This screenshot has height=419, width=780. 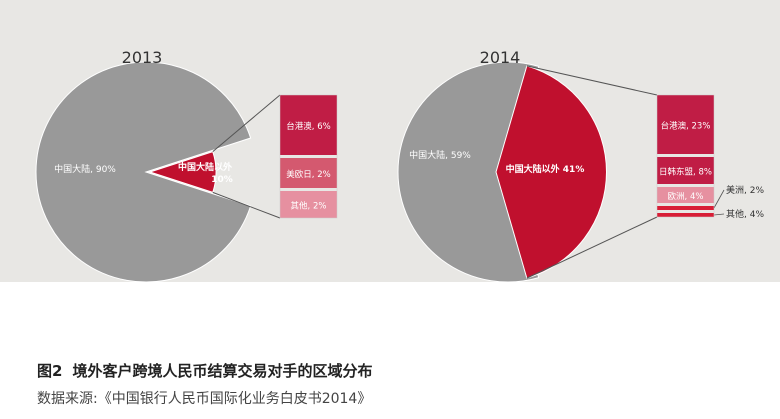 I want to click on breakdown-label: 欧洲, 4%, so click(x=686, y=196).